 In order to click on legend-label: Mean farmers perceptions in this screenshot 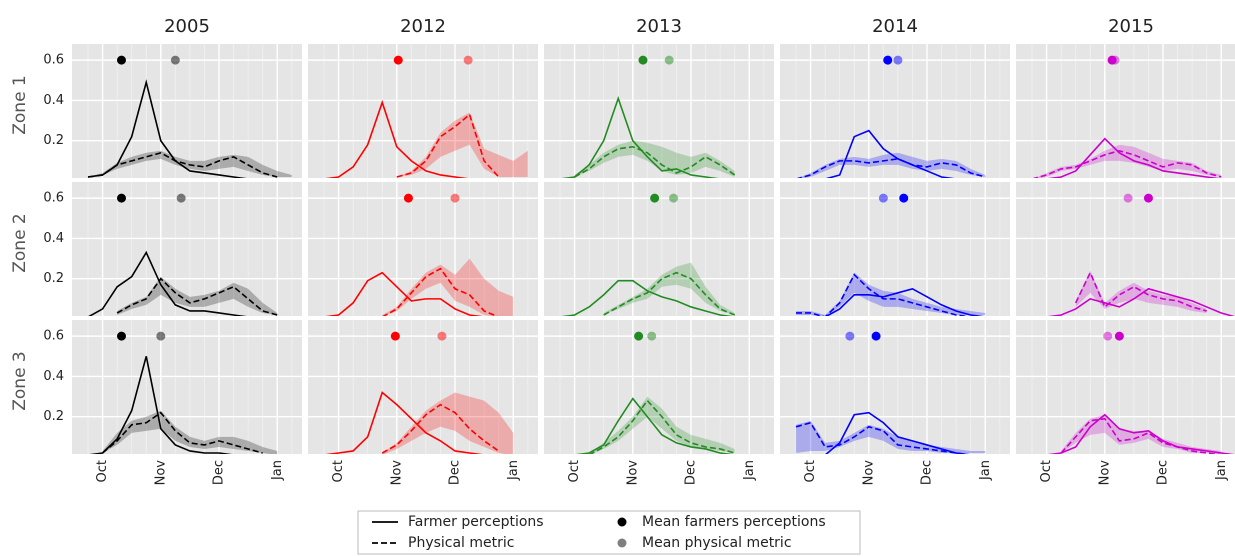, I will do `click(734, 522)`.